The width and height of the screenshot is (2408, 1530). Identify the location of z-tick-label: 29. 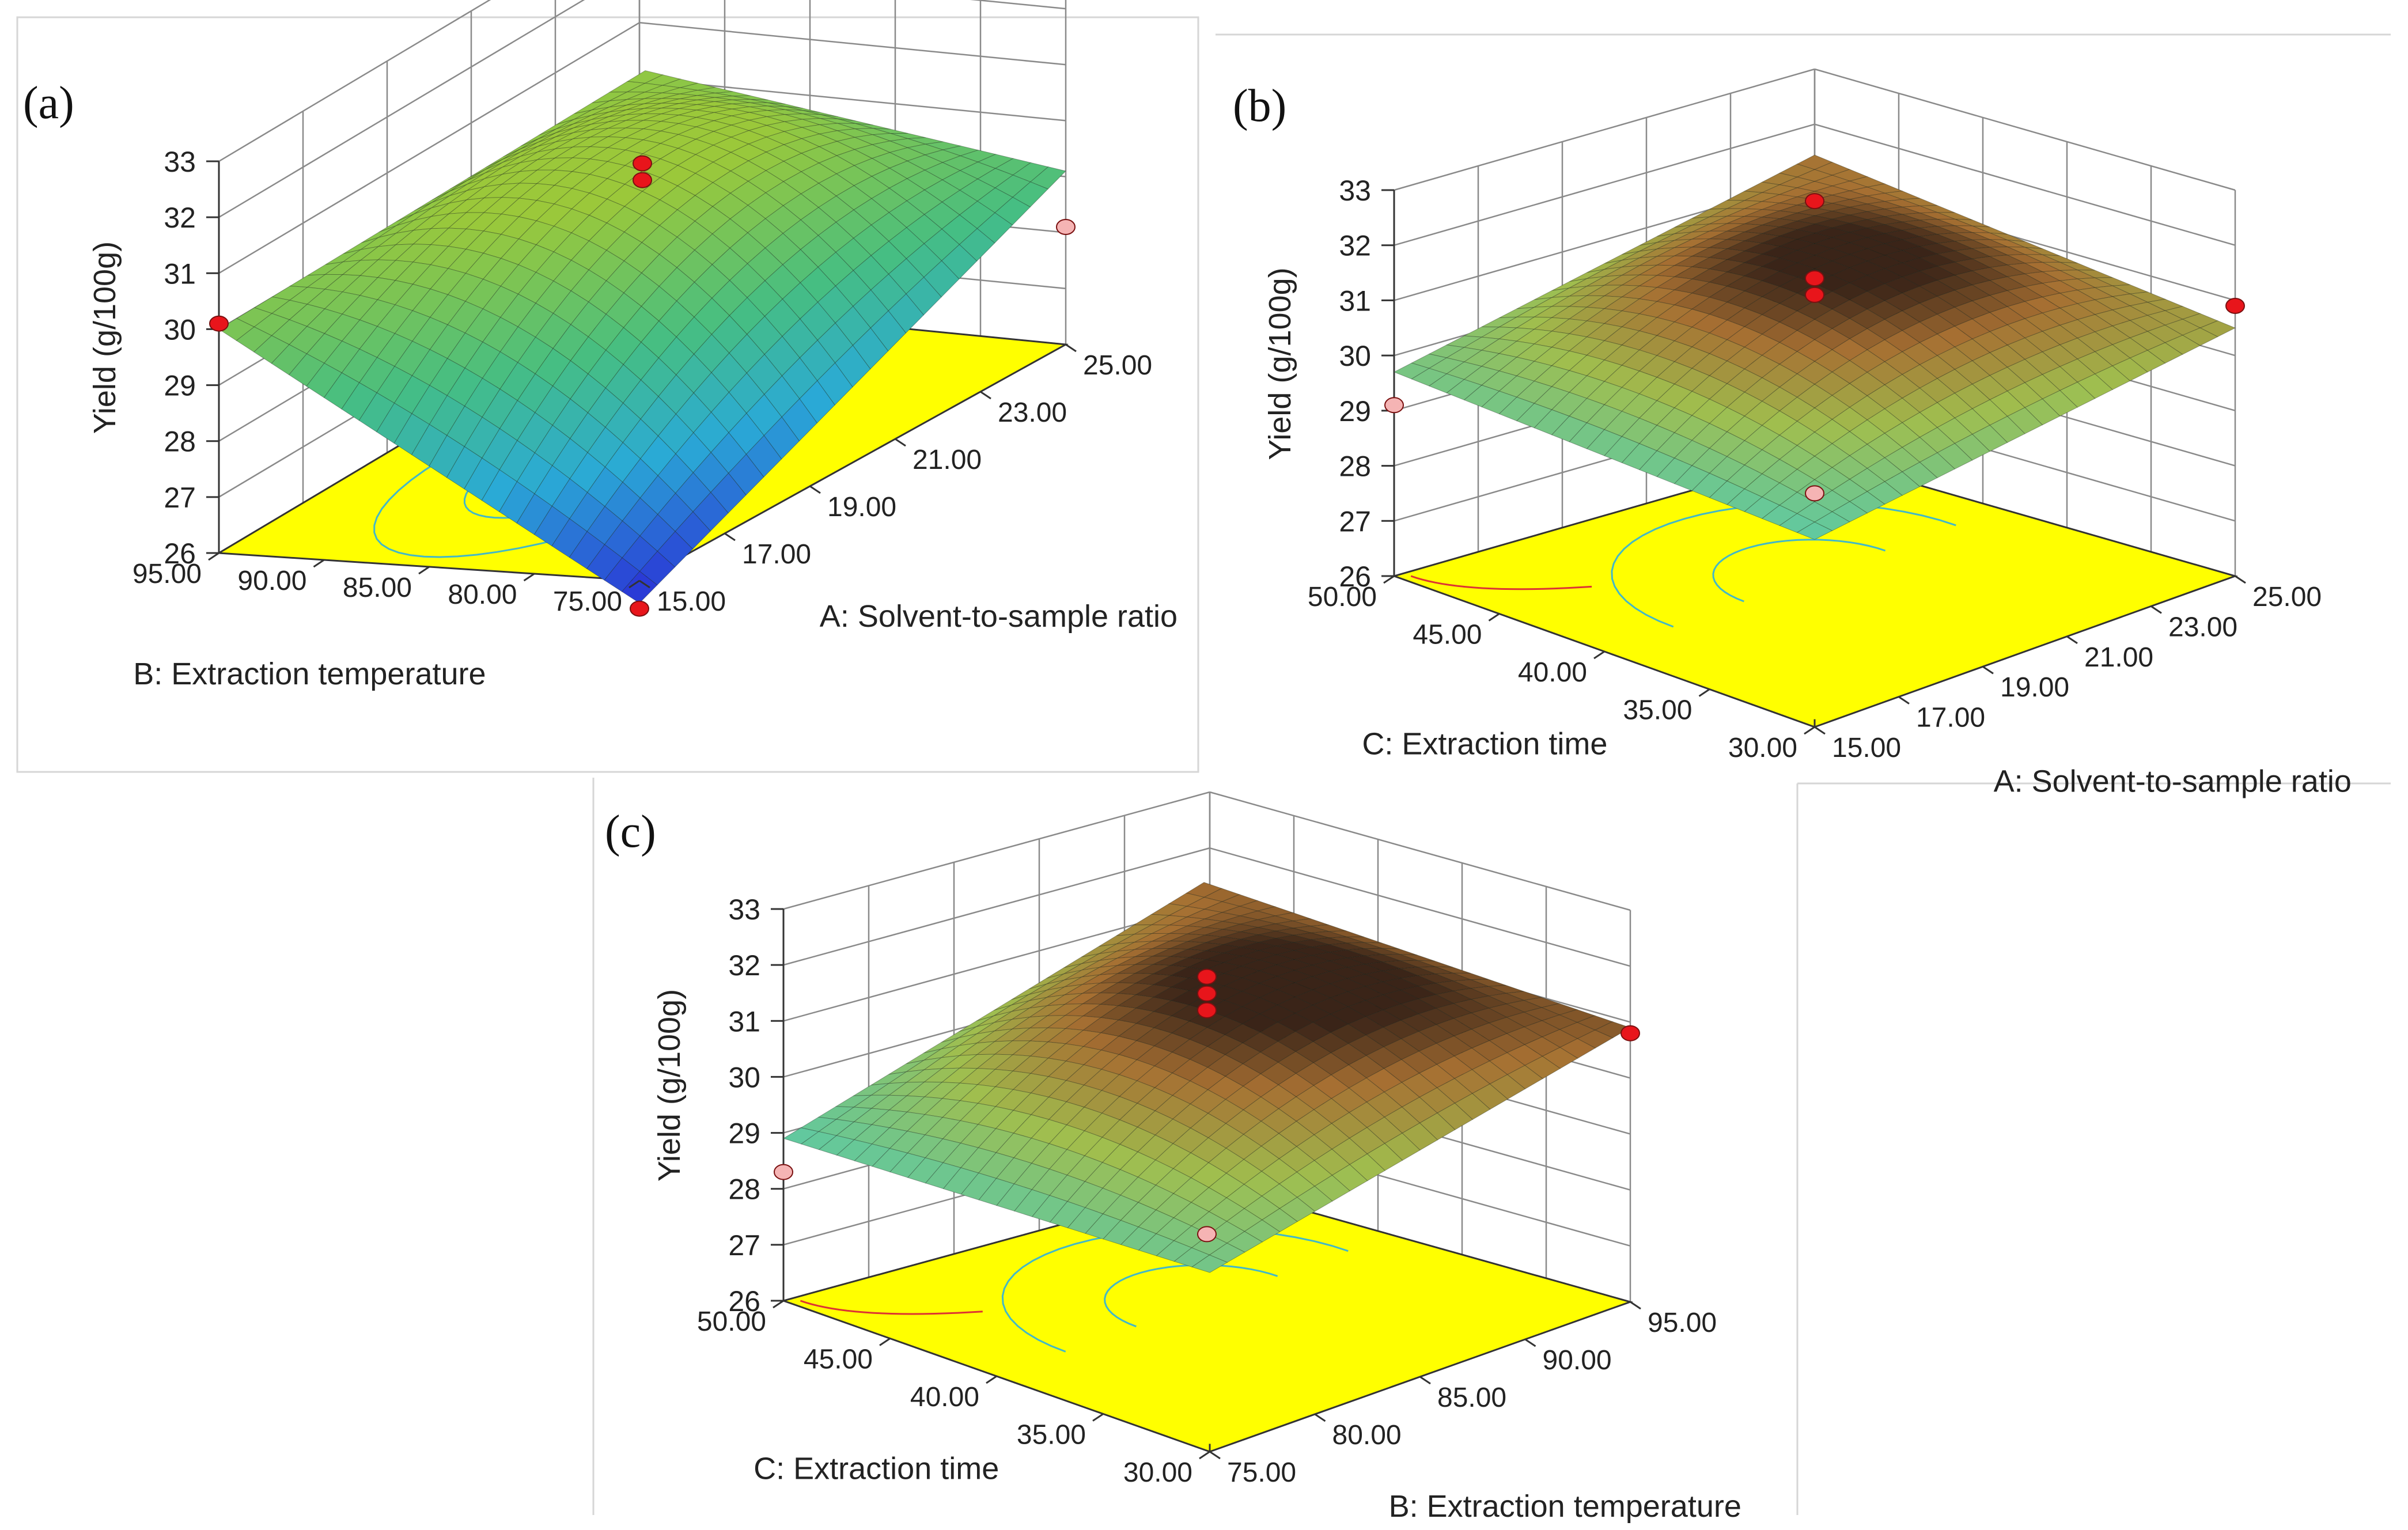
(744, 1134).